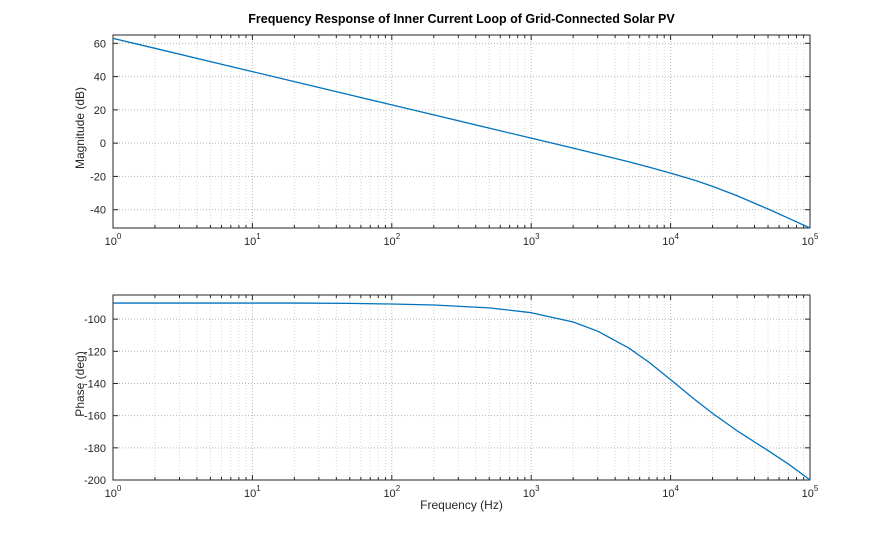 The height and width of the screenshot is (540, 895). I want to click on y-tick-label: -40, so click(98, 211).